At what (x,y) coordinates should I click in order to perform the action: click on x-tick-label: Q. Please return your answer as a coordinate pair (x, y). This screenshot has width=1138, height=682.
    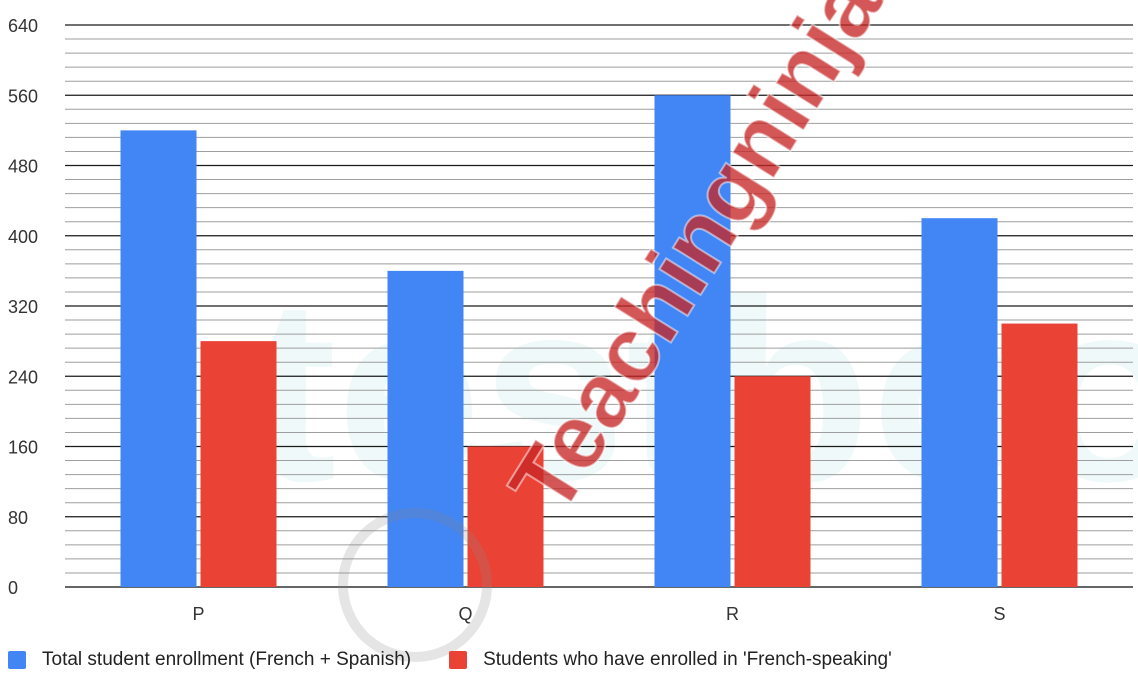
    Looking at the image, I should click on (465, 614).